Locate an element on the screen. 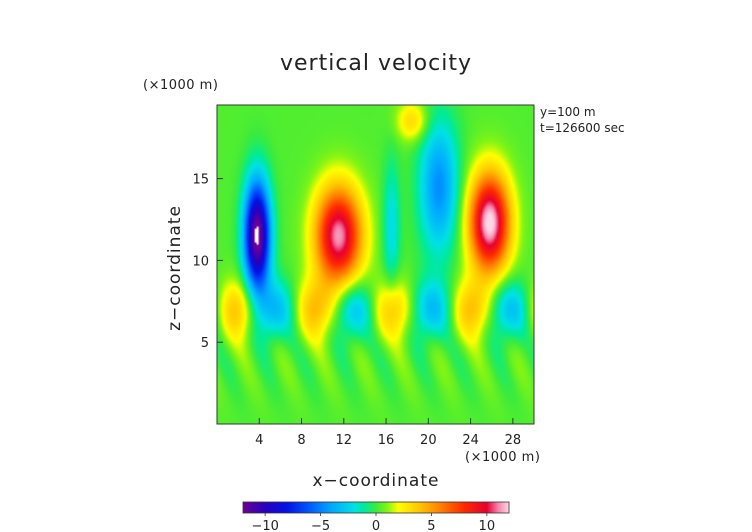 This screenshot has width=752, height=532. y-tick-label: 10 is located at coordinates (200, 261).